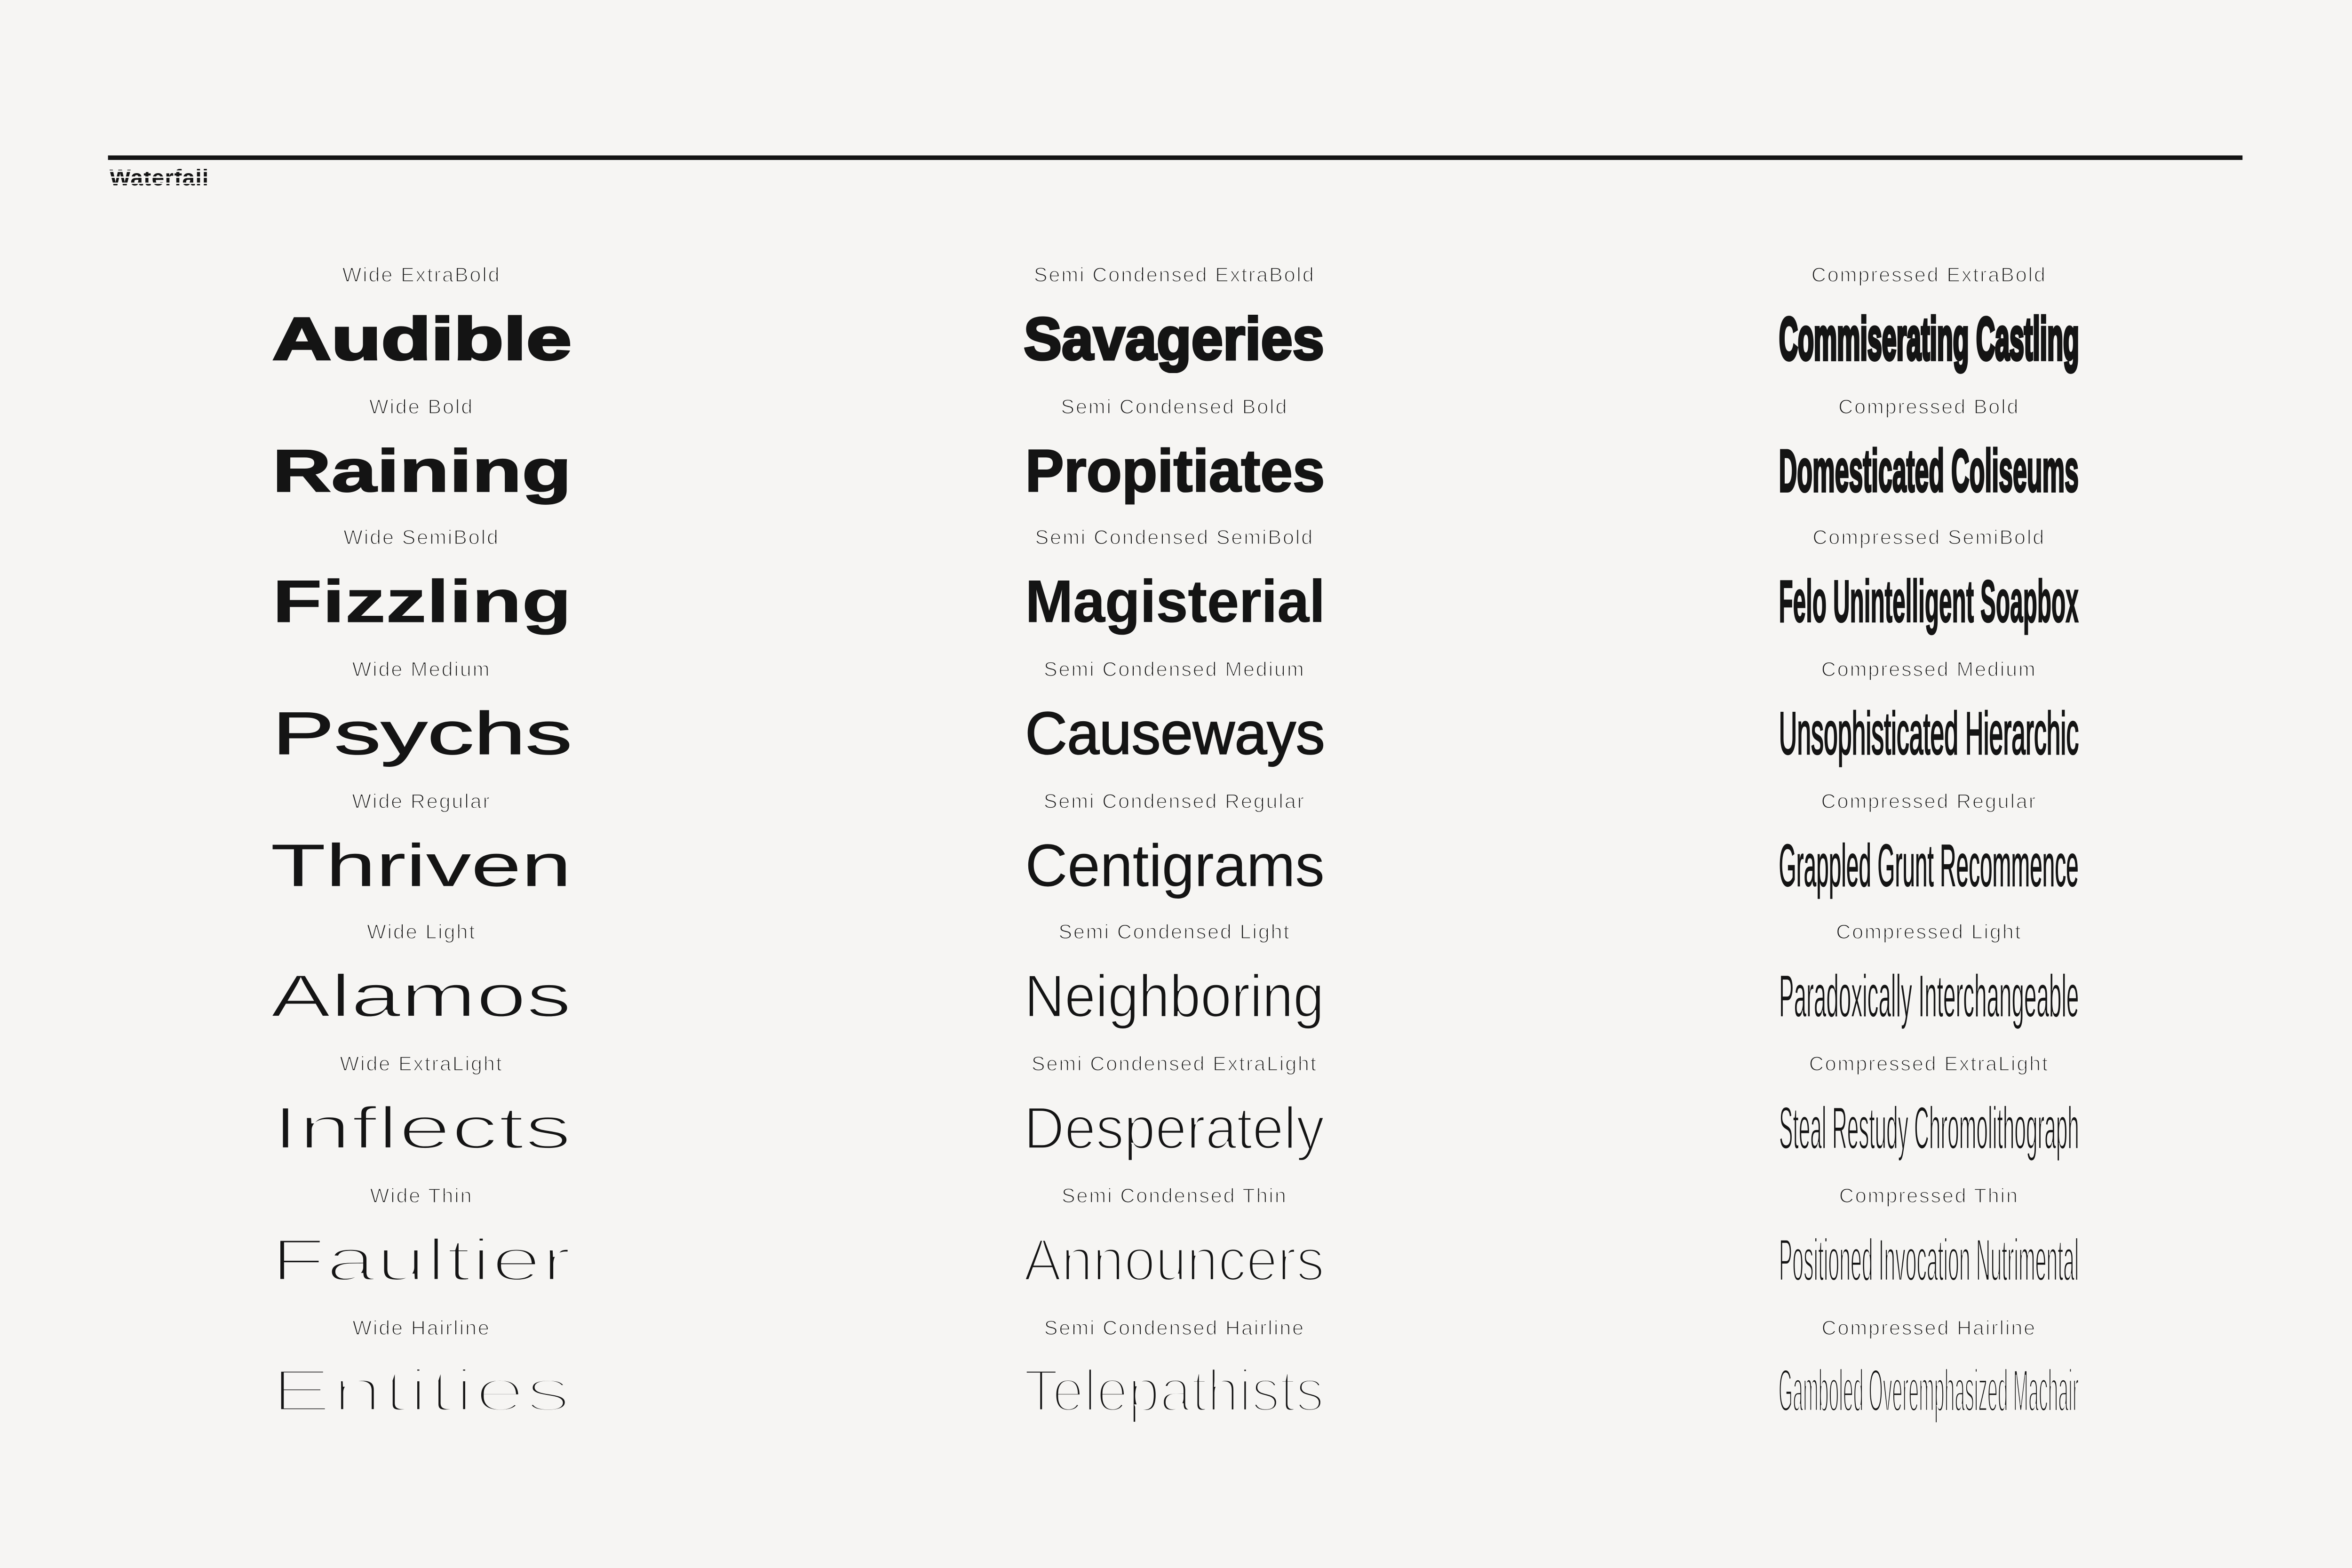 The height and width of the screenshot is (1568, 2352). I want to click on weight-label: Semi Condensed Regular, so click(1174, 801).